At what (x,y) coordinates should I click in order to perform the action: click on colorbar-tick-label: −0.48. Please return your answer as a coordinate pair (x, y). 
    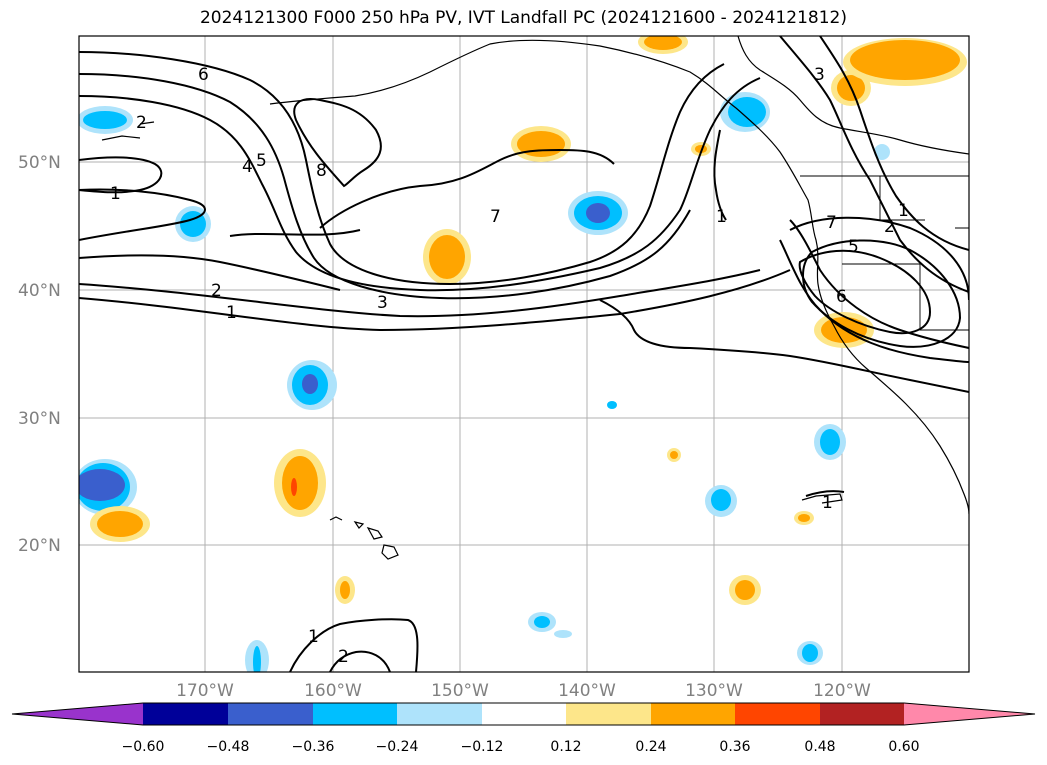
    Looking at the image, I should click on (228, 747).